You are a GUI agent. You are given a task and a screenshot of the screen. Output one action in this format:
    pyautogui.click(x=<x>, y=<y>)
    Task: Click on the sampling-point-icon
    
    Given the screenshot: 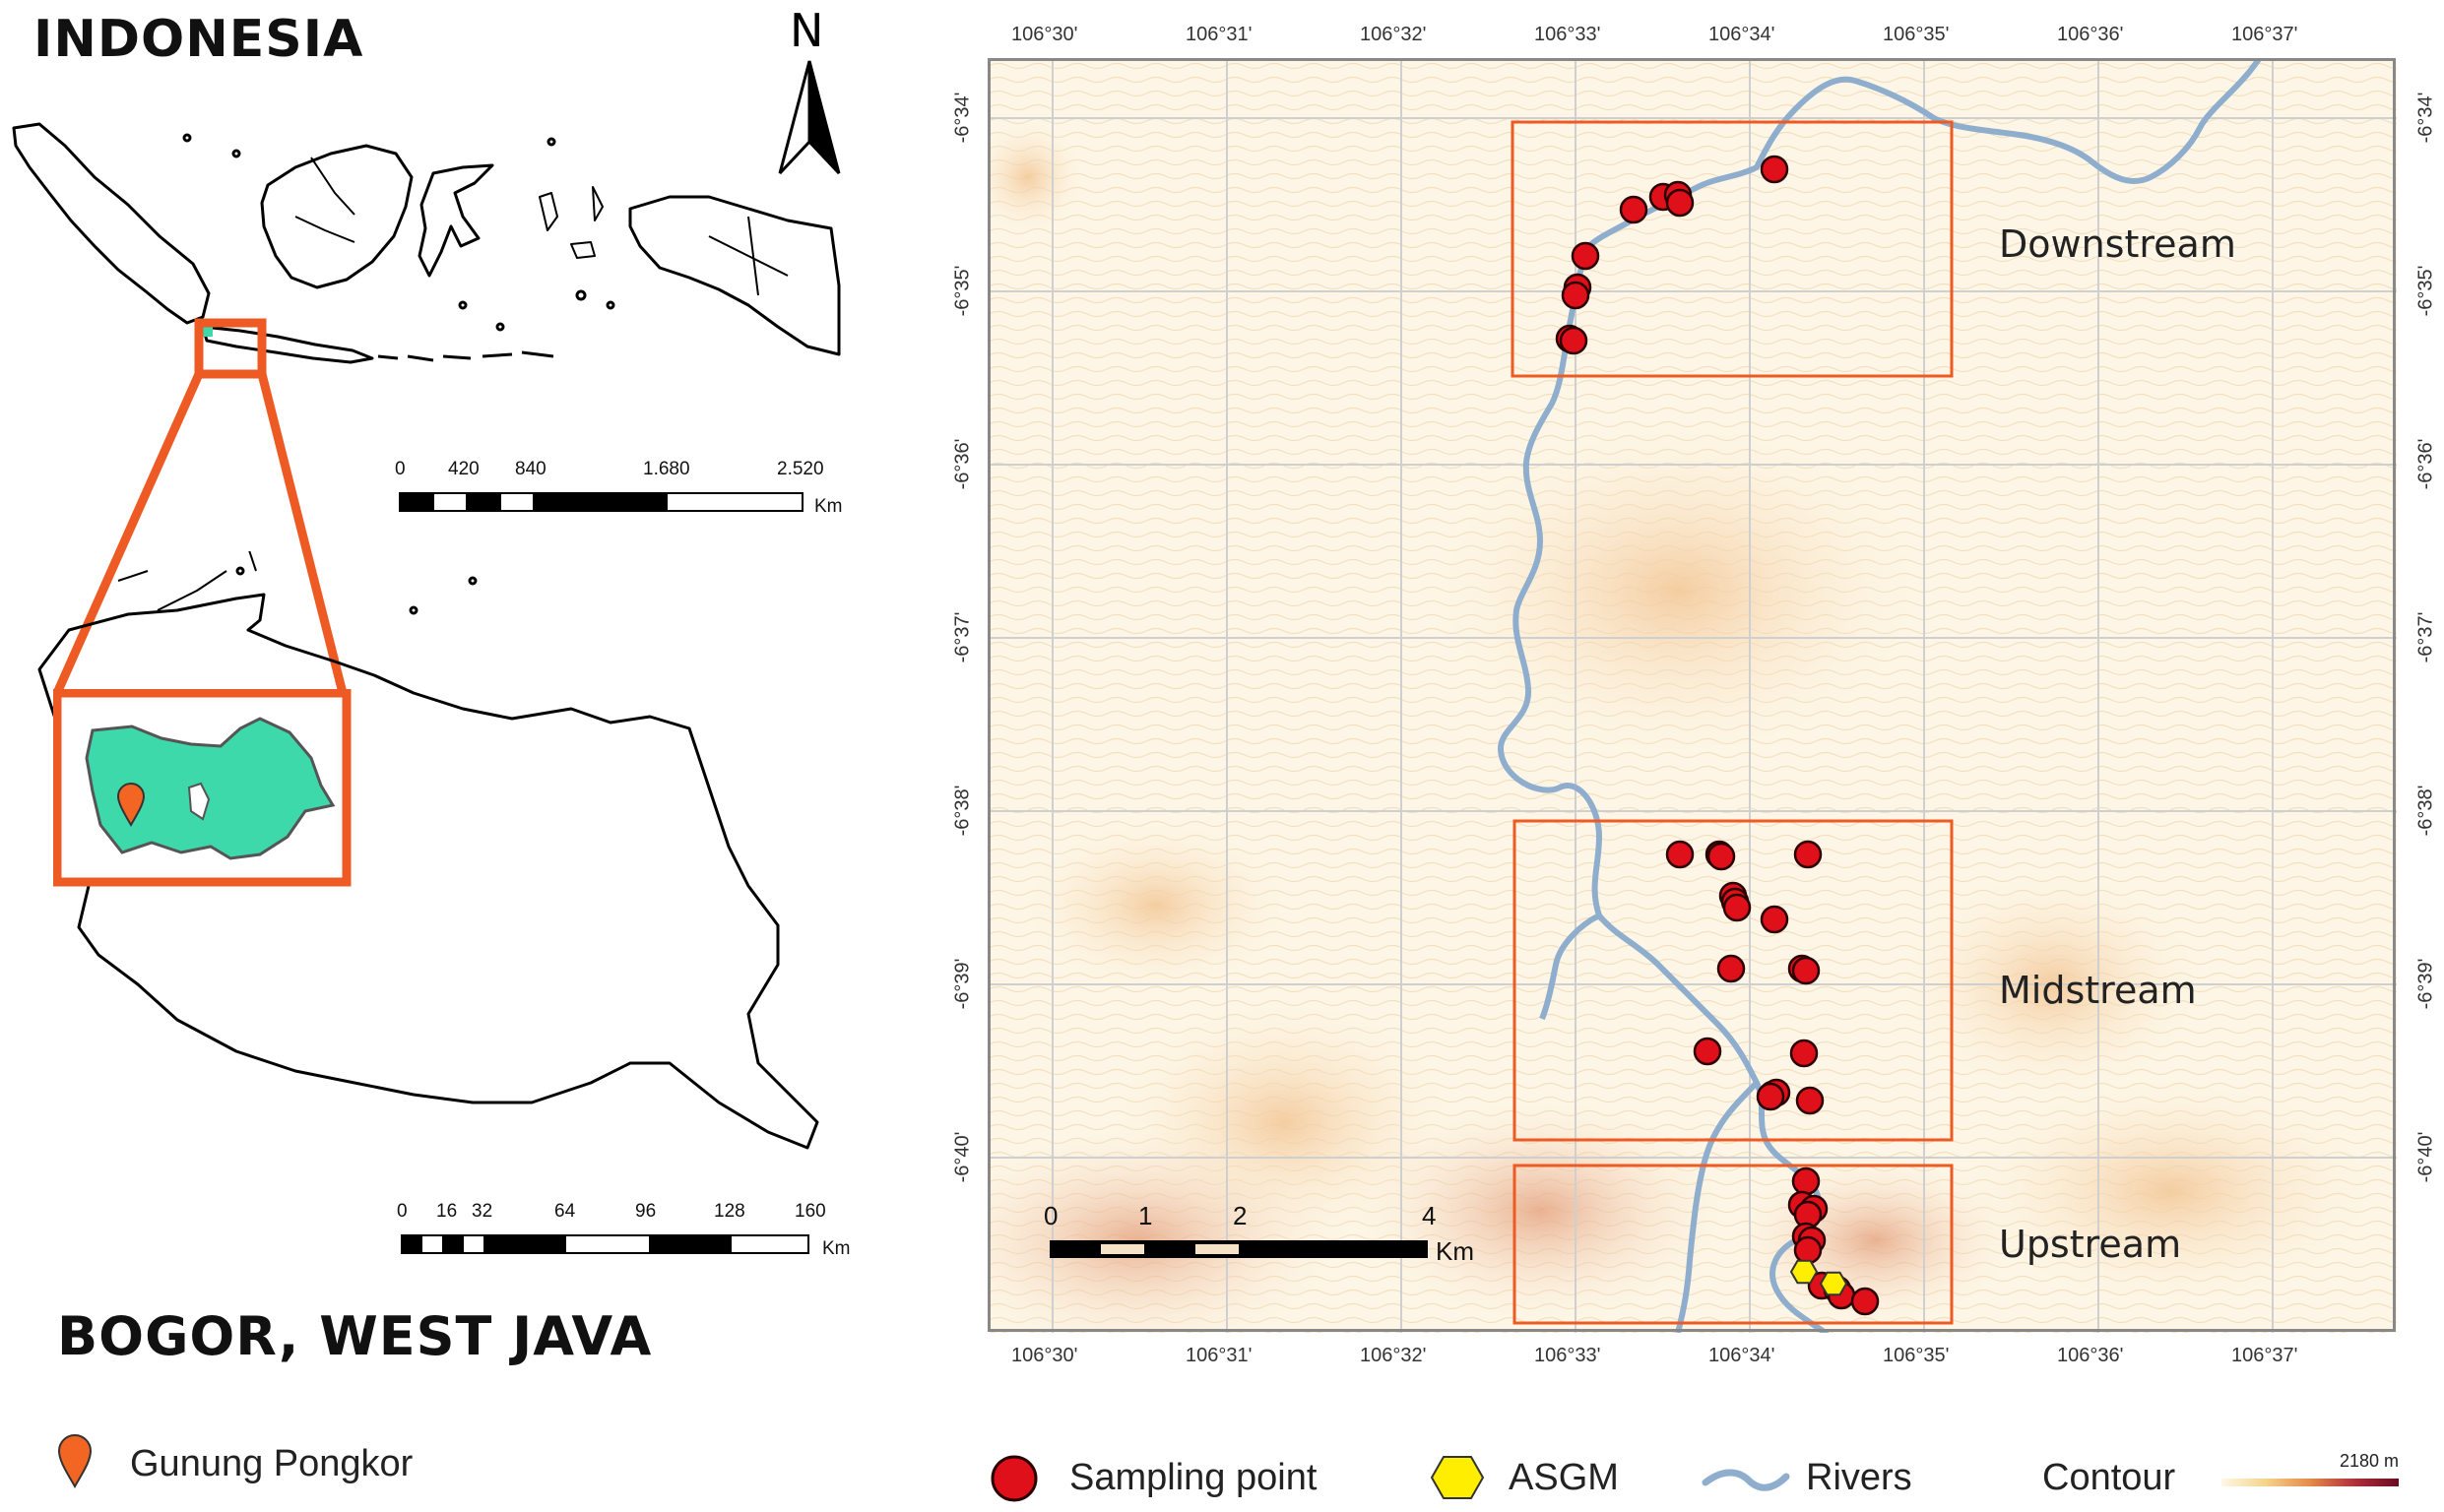 What is the action you would take?
    pyautogui.click(x=1015, y=1478)
    